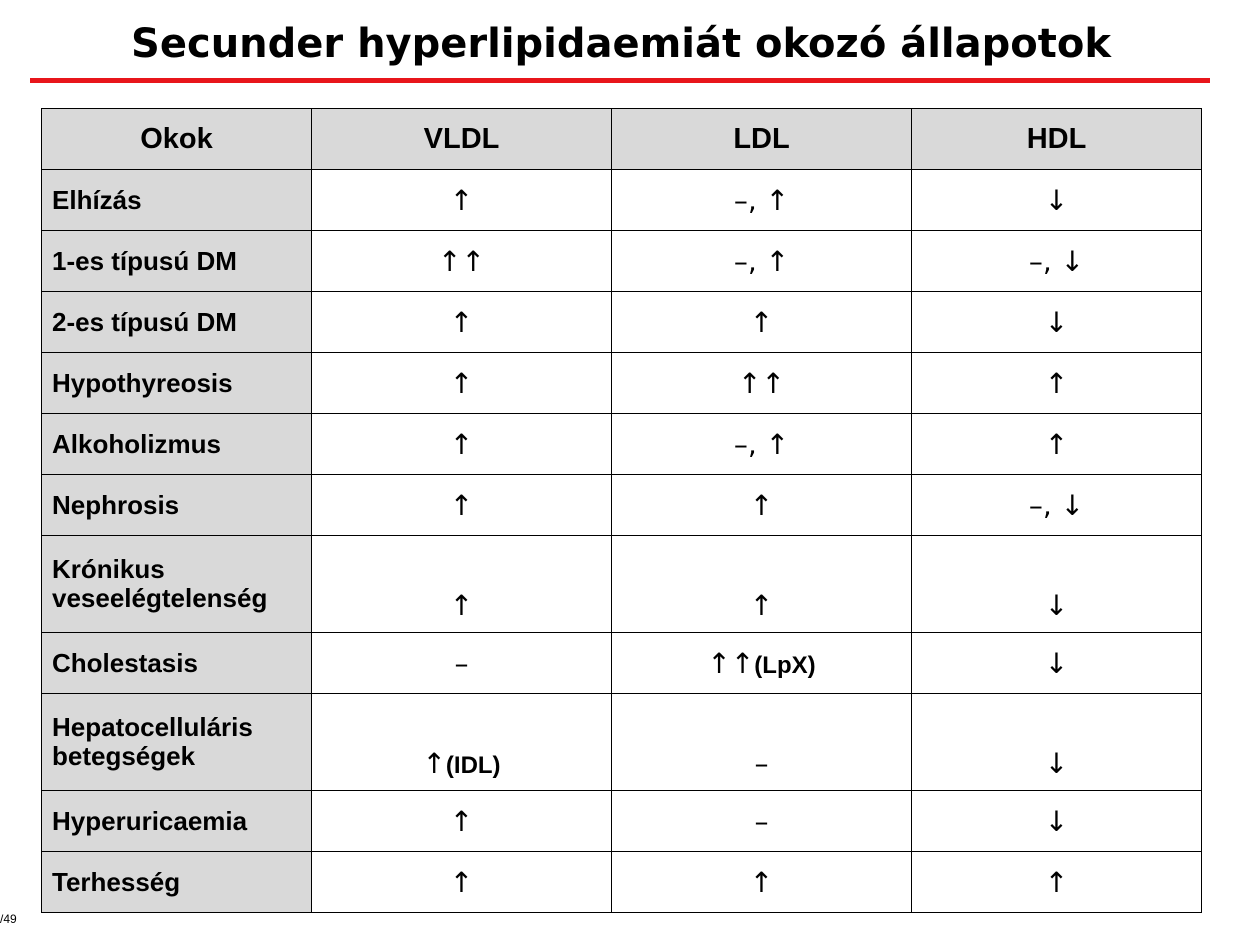 This screenshot has height=925, width=1242. What do you see at coordinates (461, 139) in the screenshot?
I see `column-header-vldl: VLDL` at bounding box center [461, 139].